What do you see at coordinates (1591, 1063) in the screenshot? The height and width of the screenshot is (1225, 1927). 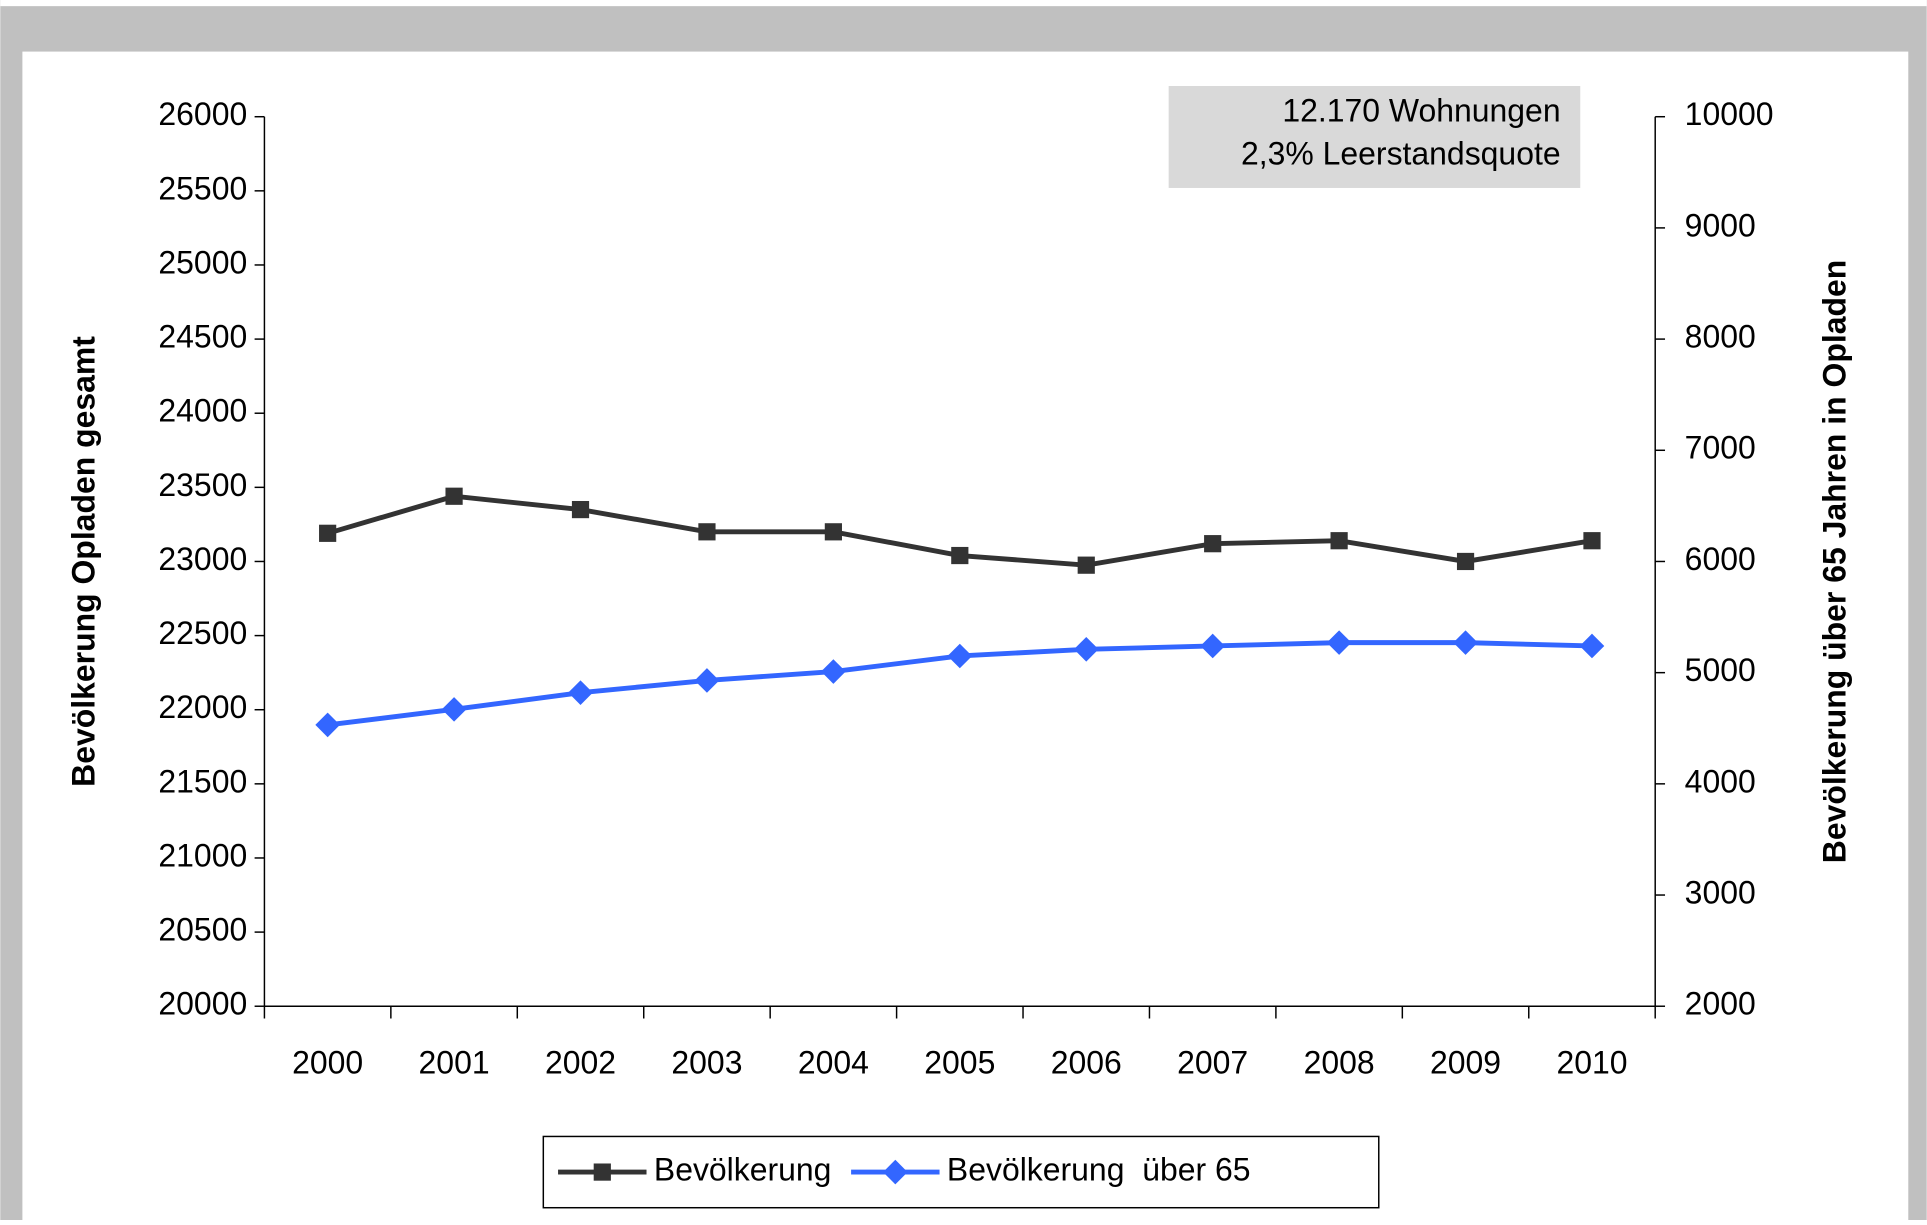 I see `x-tick-label: 2010` at bounding box center [1591, 1063].